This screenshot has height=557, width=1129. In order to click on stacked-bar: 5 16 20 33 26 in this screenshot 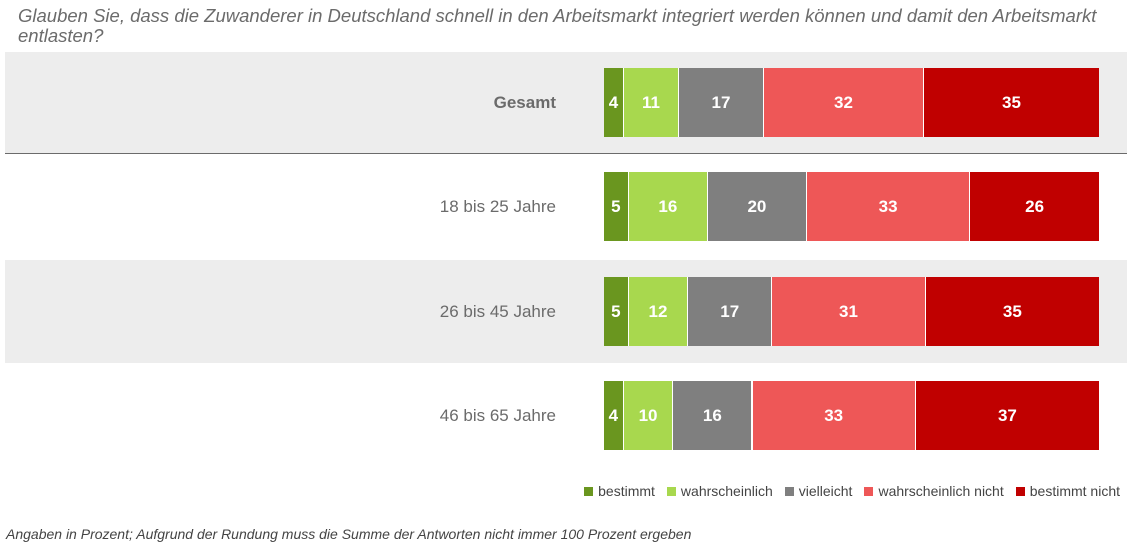, I will do `click(851, 206)`.